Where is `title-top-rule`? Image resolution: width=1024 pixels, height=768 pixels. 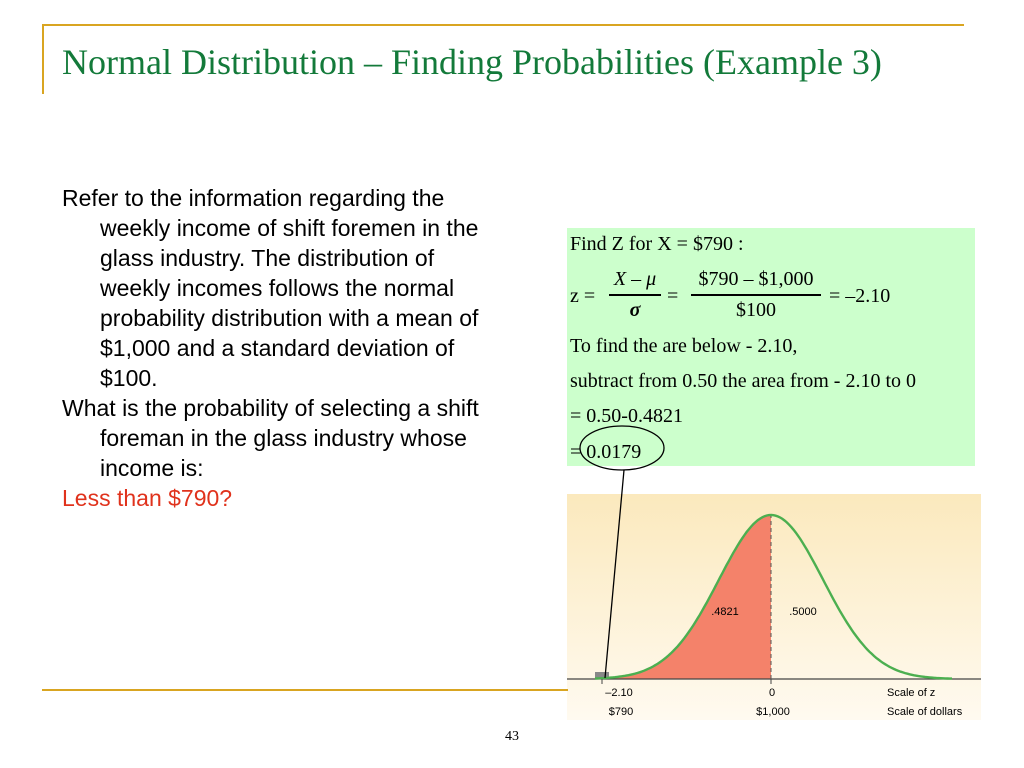
title-top-rule is located at coordinates (503, 25).